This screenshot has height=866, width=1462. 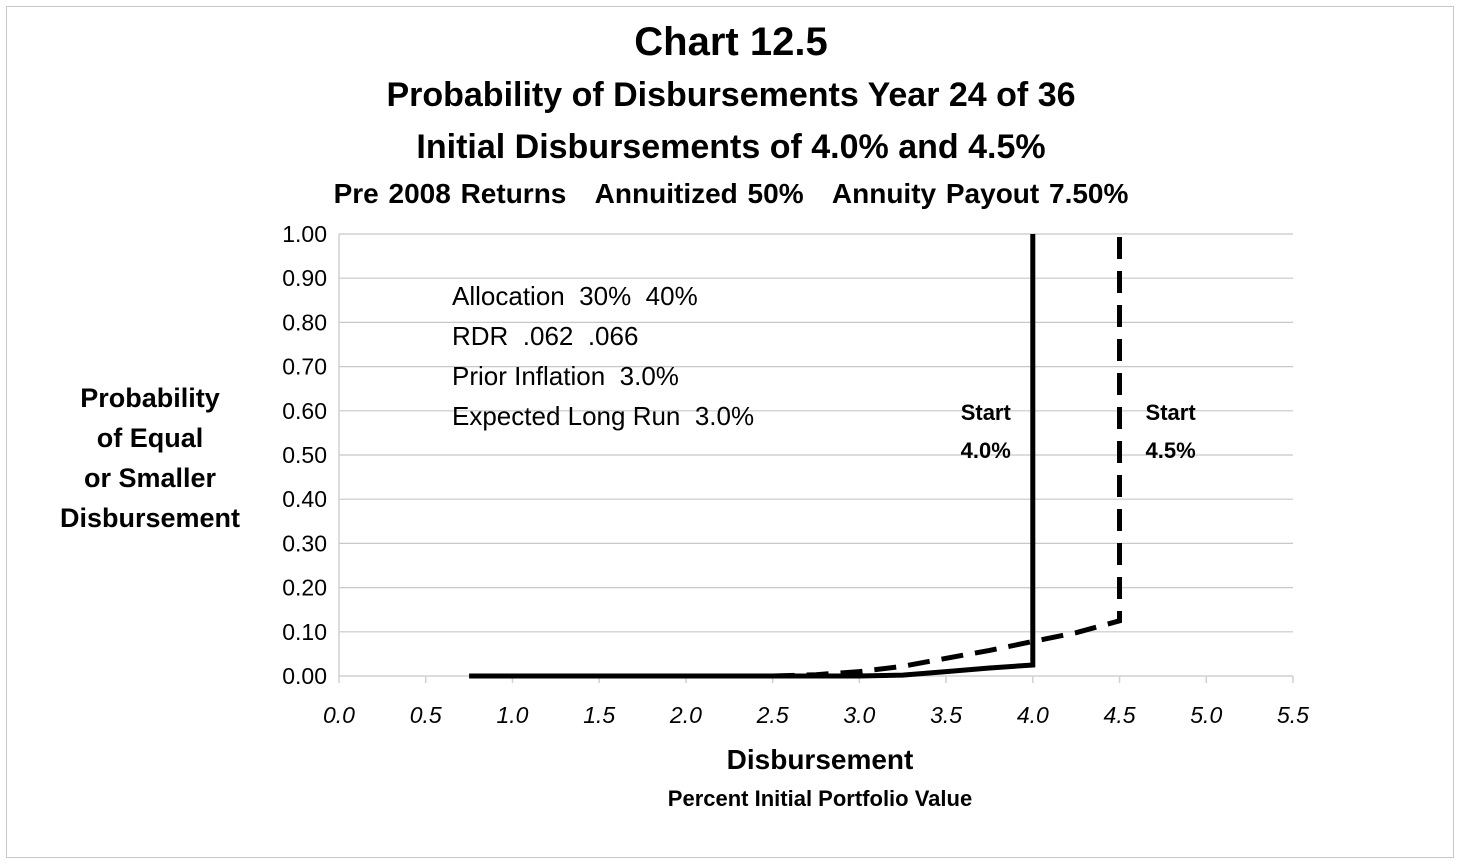 I want to click on y-axis-label-line: Probability, so click(x=150, y=398).